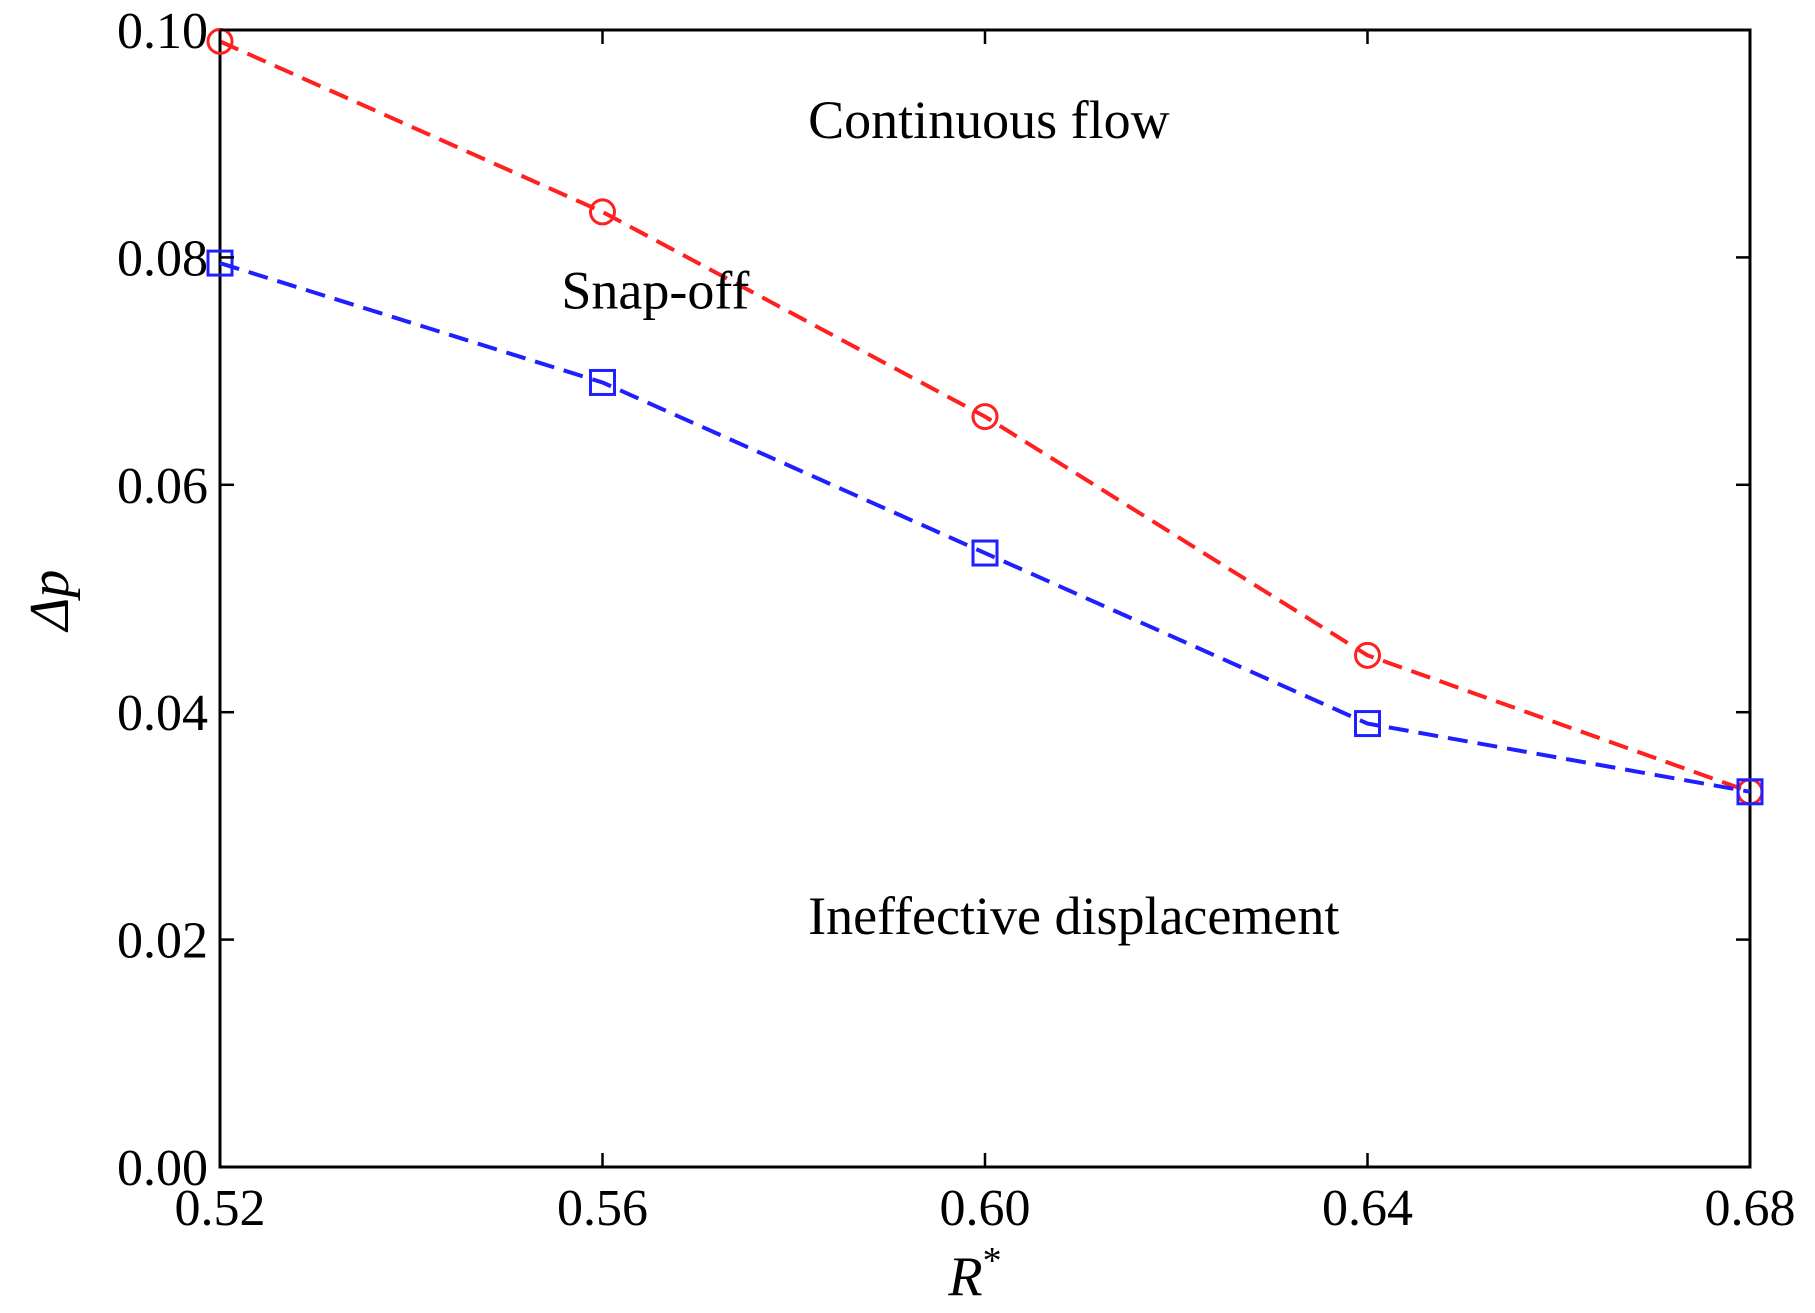 This screenshot has width=1815, height=1313. I want to click on x-tick-label: 0.60, so click(985, 1208).